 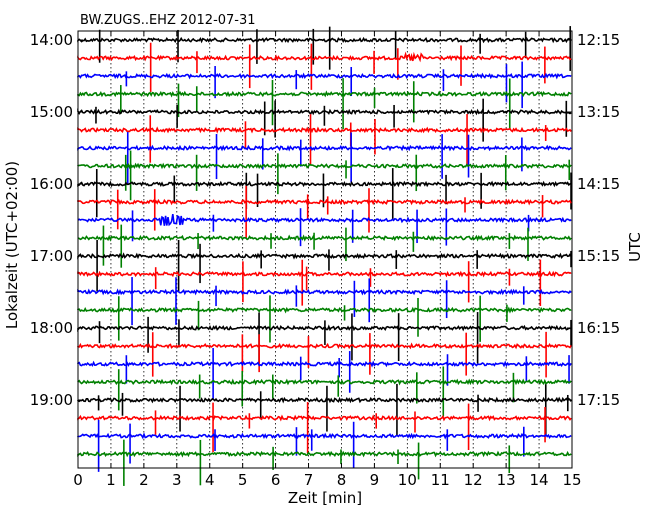 I want to click on x-tick-label: 1, so click(x=111, y=480).